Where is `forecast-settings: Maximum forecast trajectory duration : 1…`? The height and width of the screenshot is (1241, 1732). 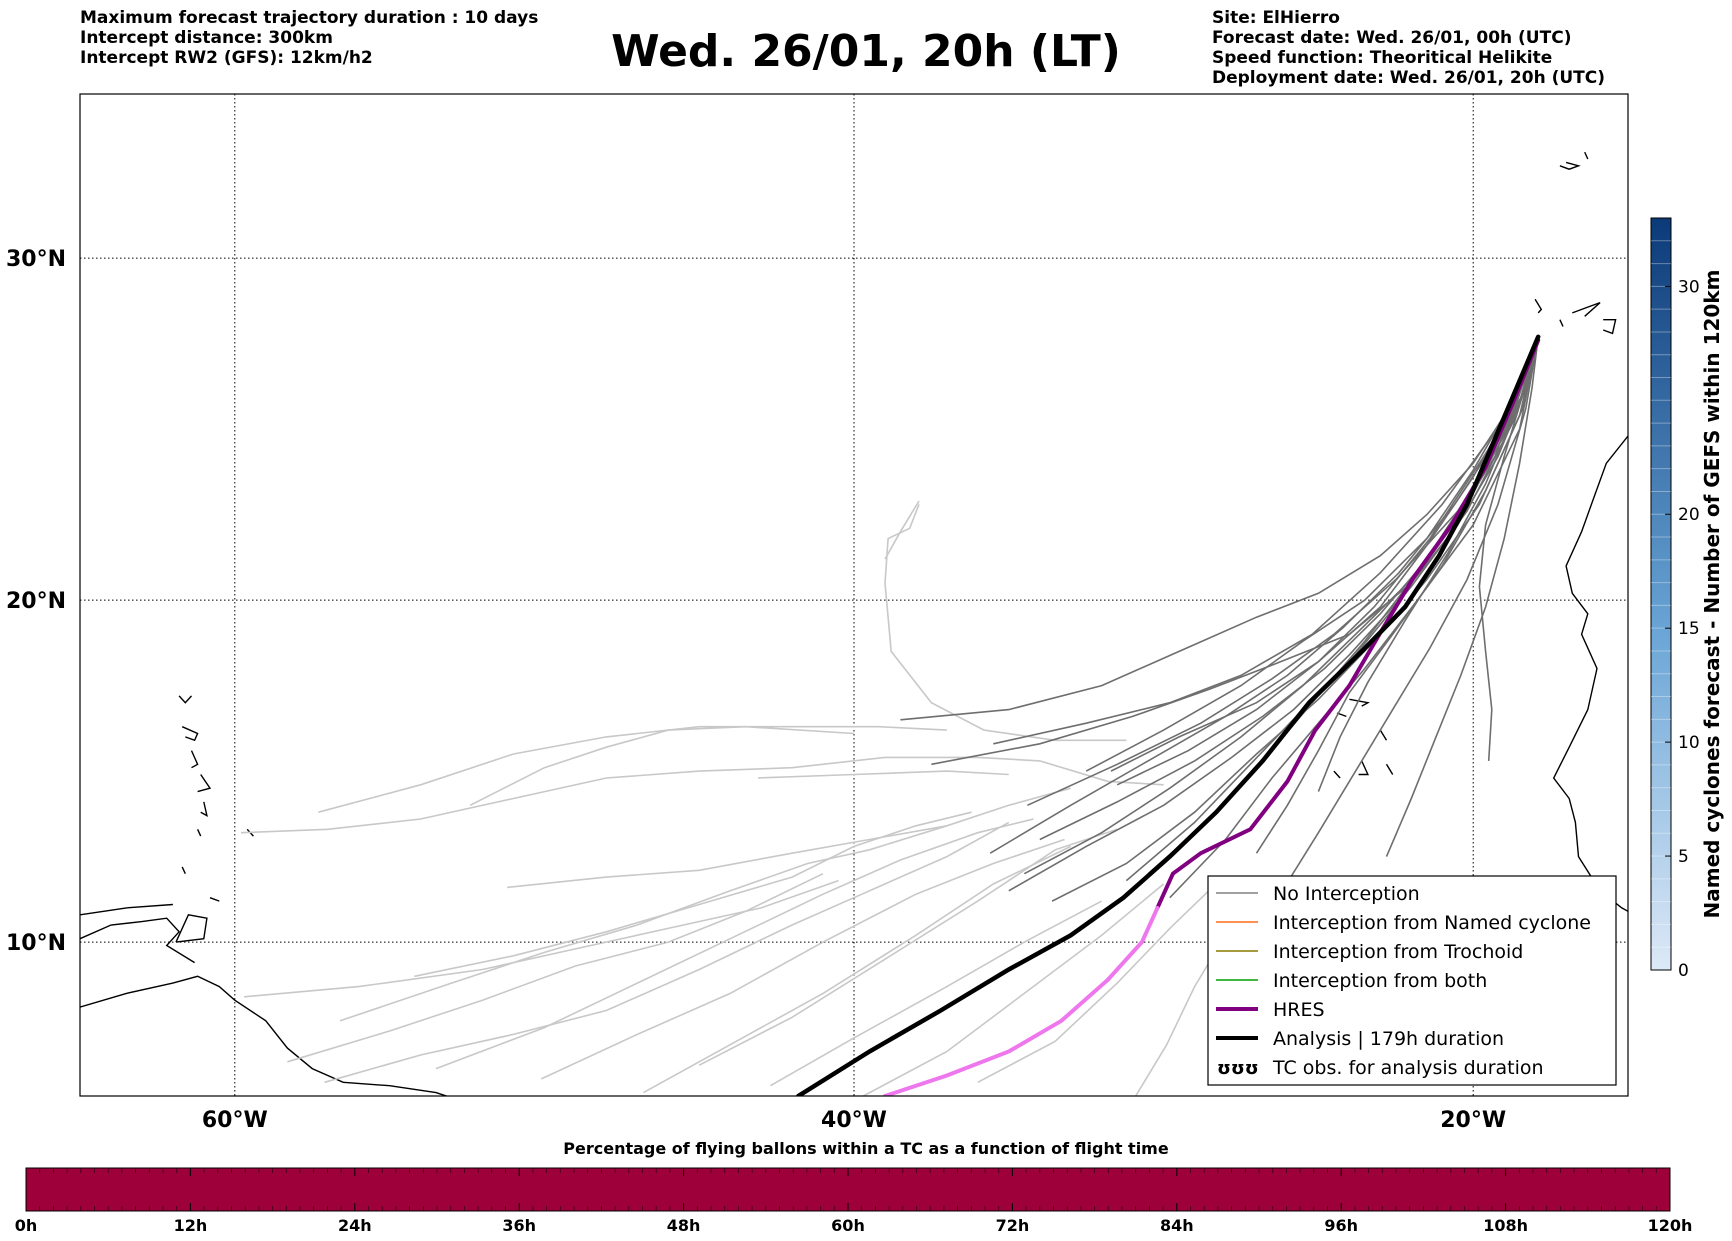
forecast-settings: Maximum forecast trajectory duration : 1… is located at coordinates (309, 38).